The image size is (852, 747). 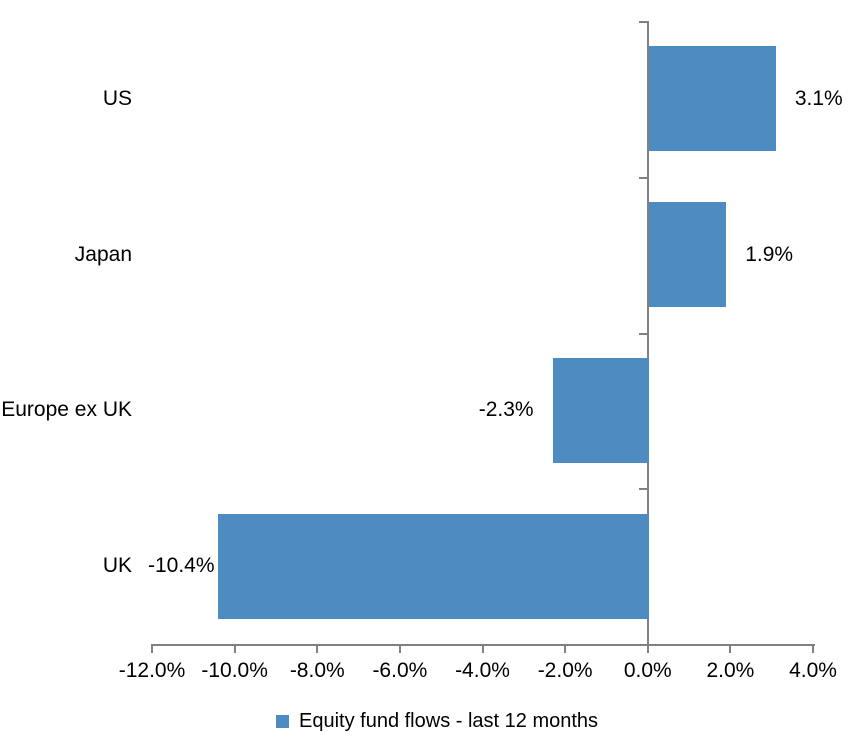 What do you see at coordinates (813, 670) in the screenshot?
I see `x-axis-tick-label: 4.0%` at bounding box center [813, 670].